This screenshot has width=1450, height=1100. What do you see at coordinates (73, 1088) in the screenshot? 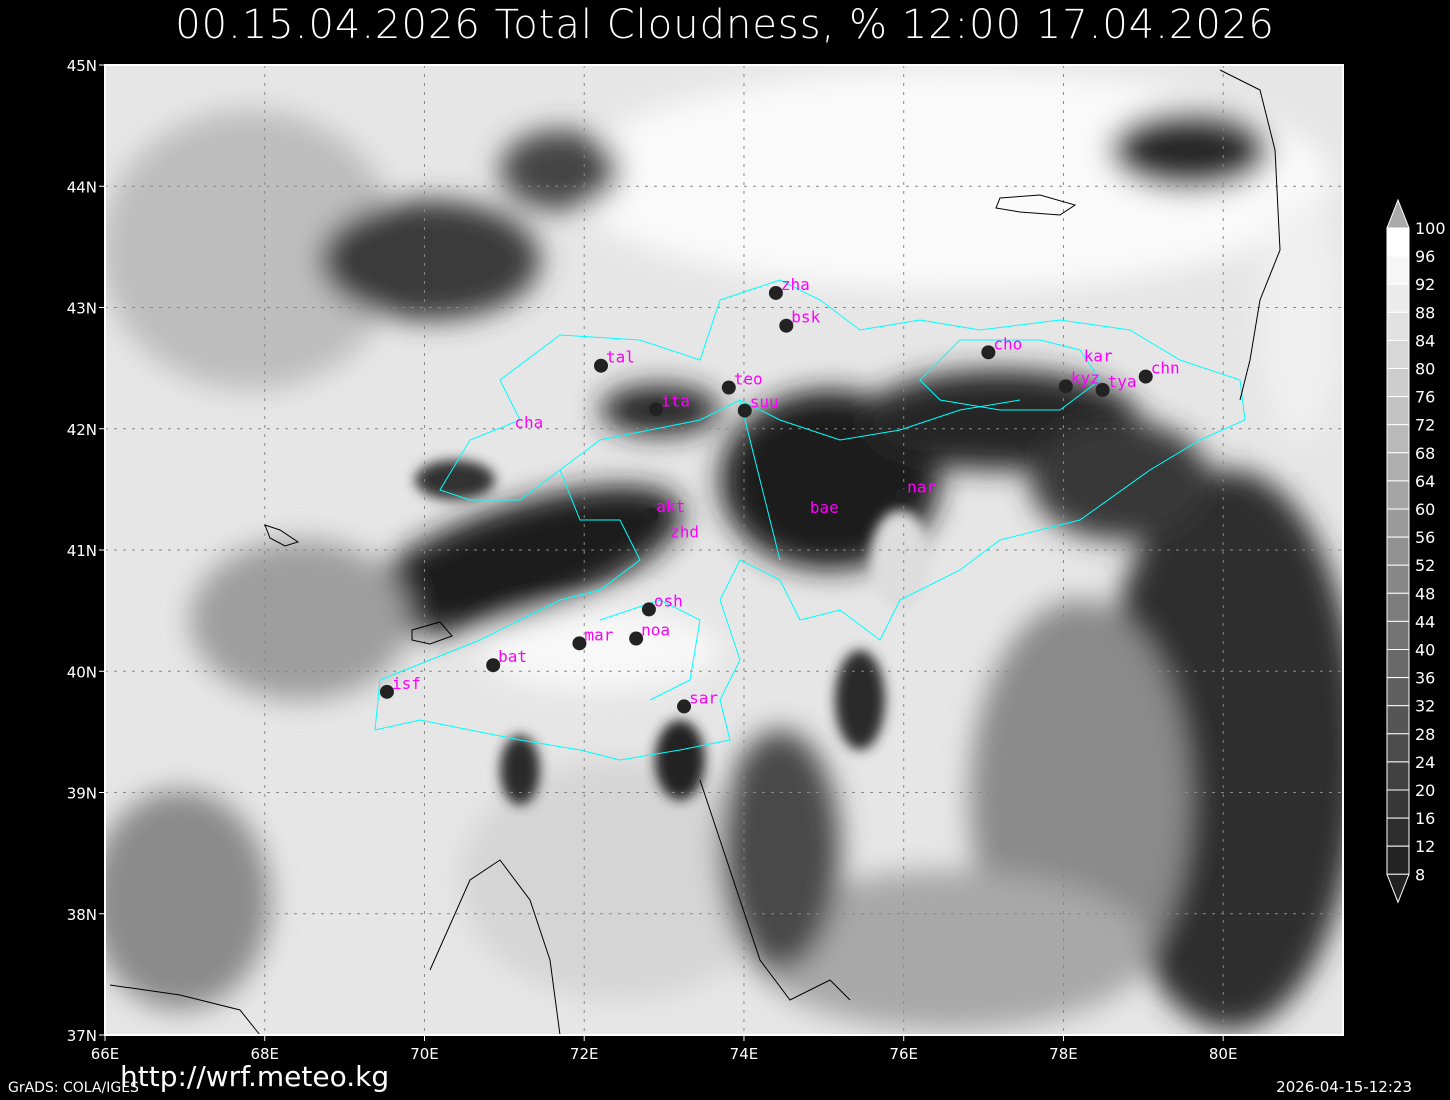
I see `software-credit: GrADS: COLA/IGES` at bounding box center [73, 1088].